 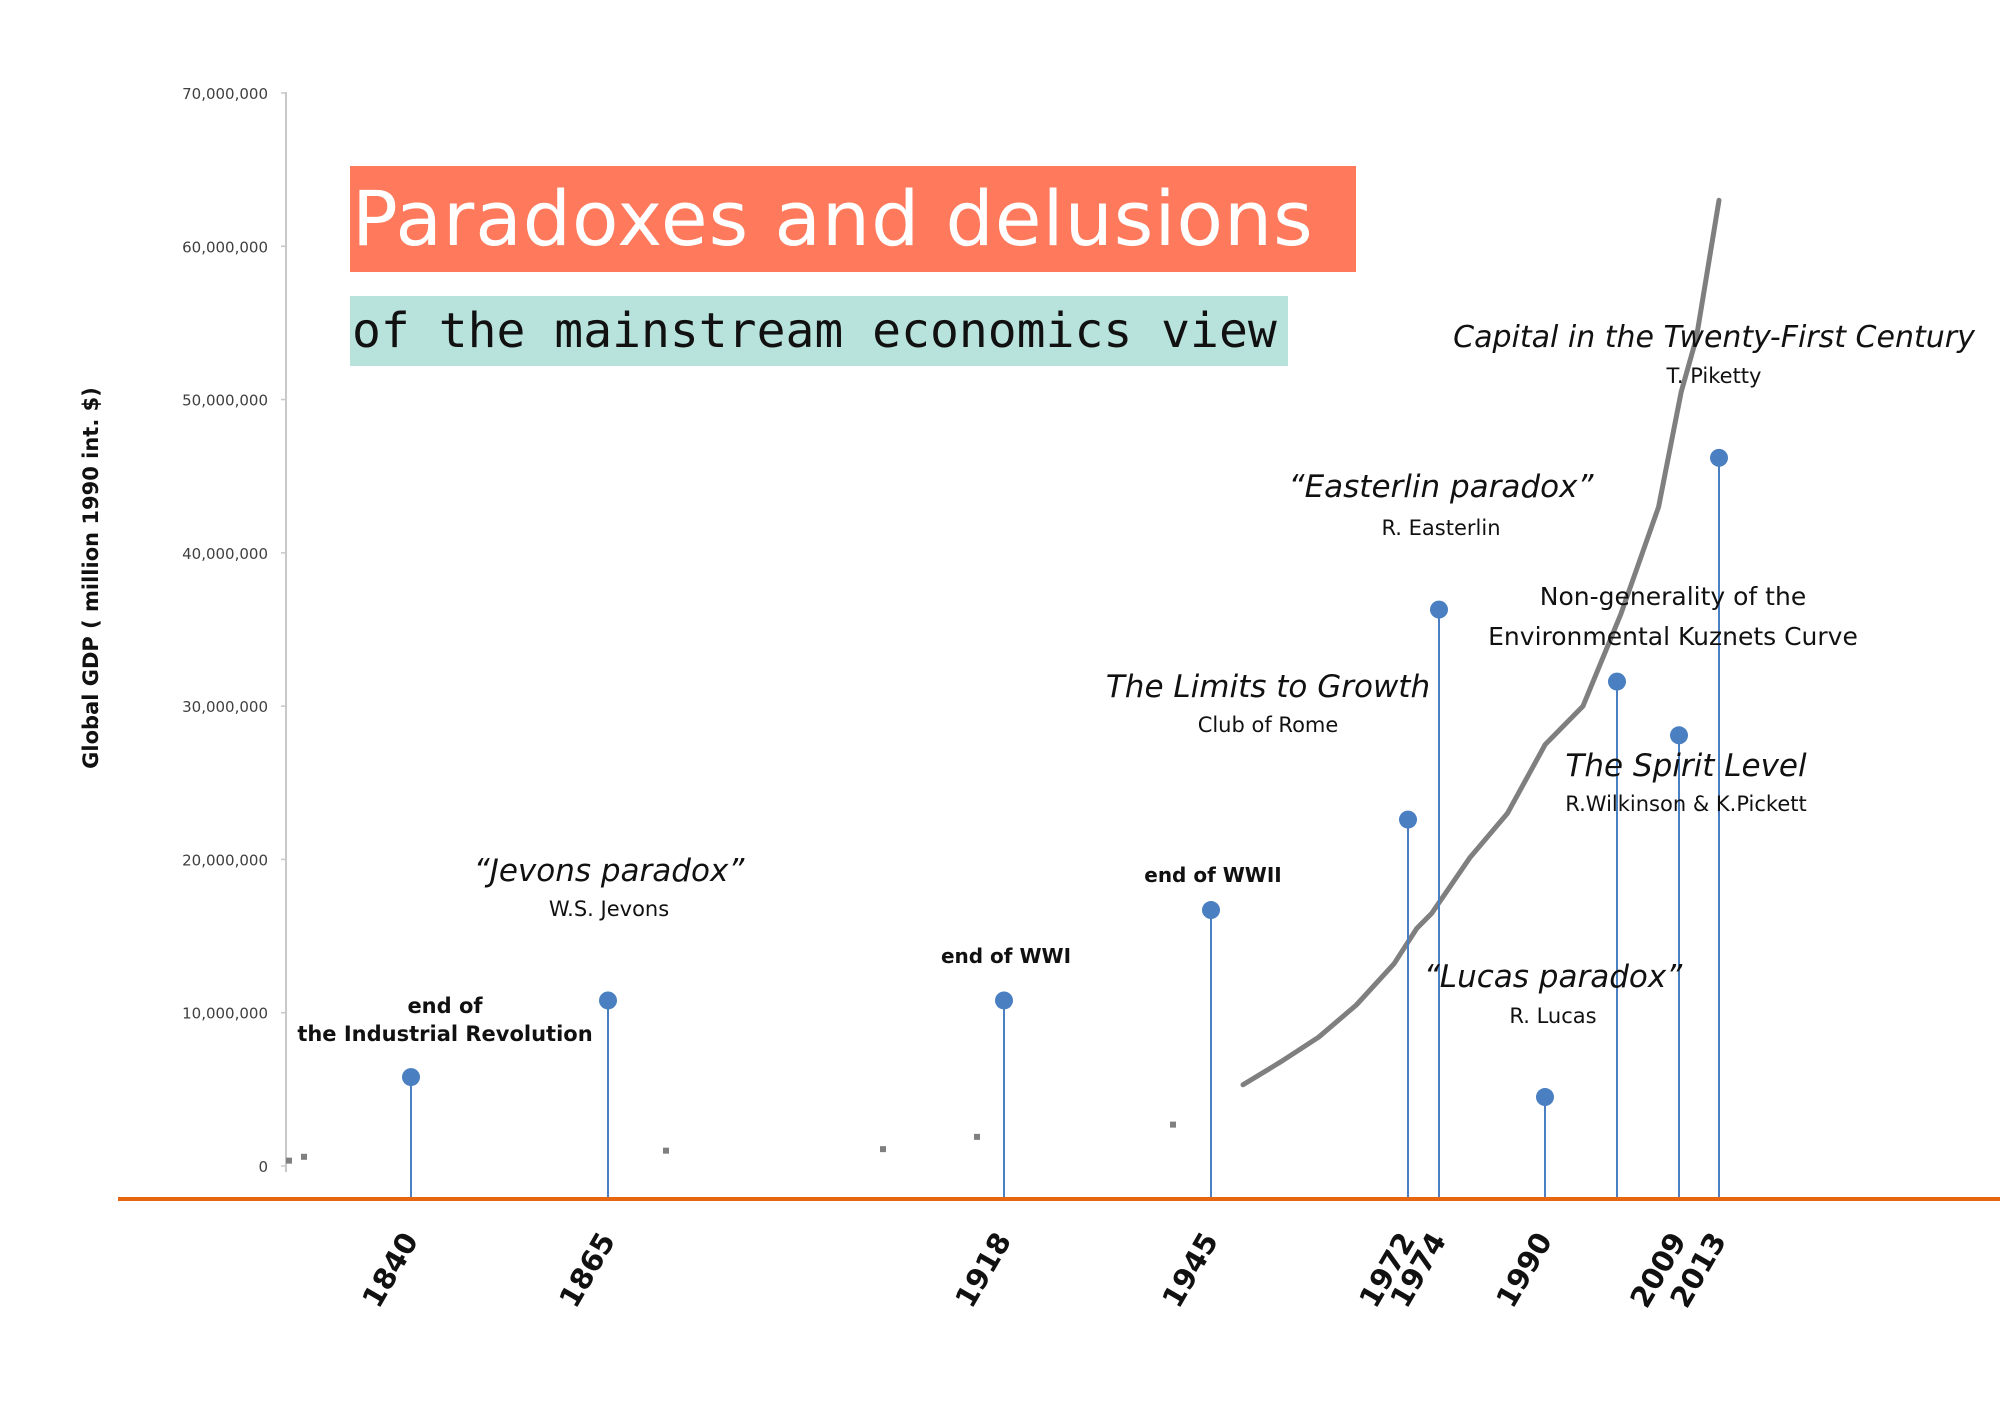 I want to click on y-tick-label: 60,000,000, so click(x=225, y=247).